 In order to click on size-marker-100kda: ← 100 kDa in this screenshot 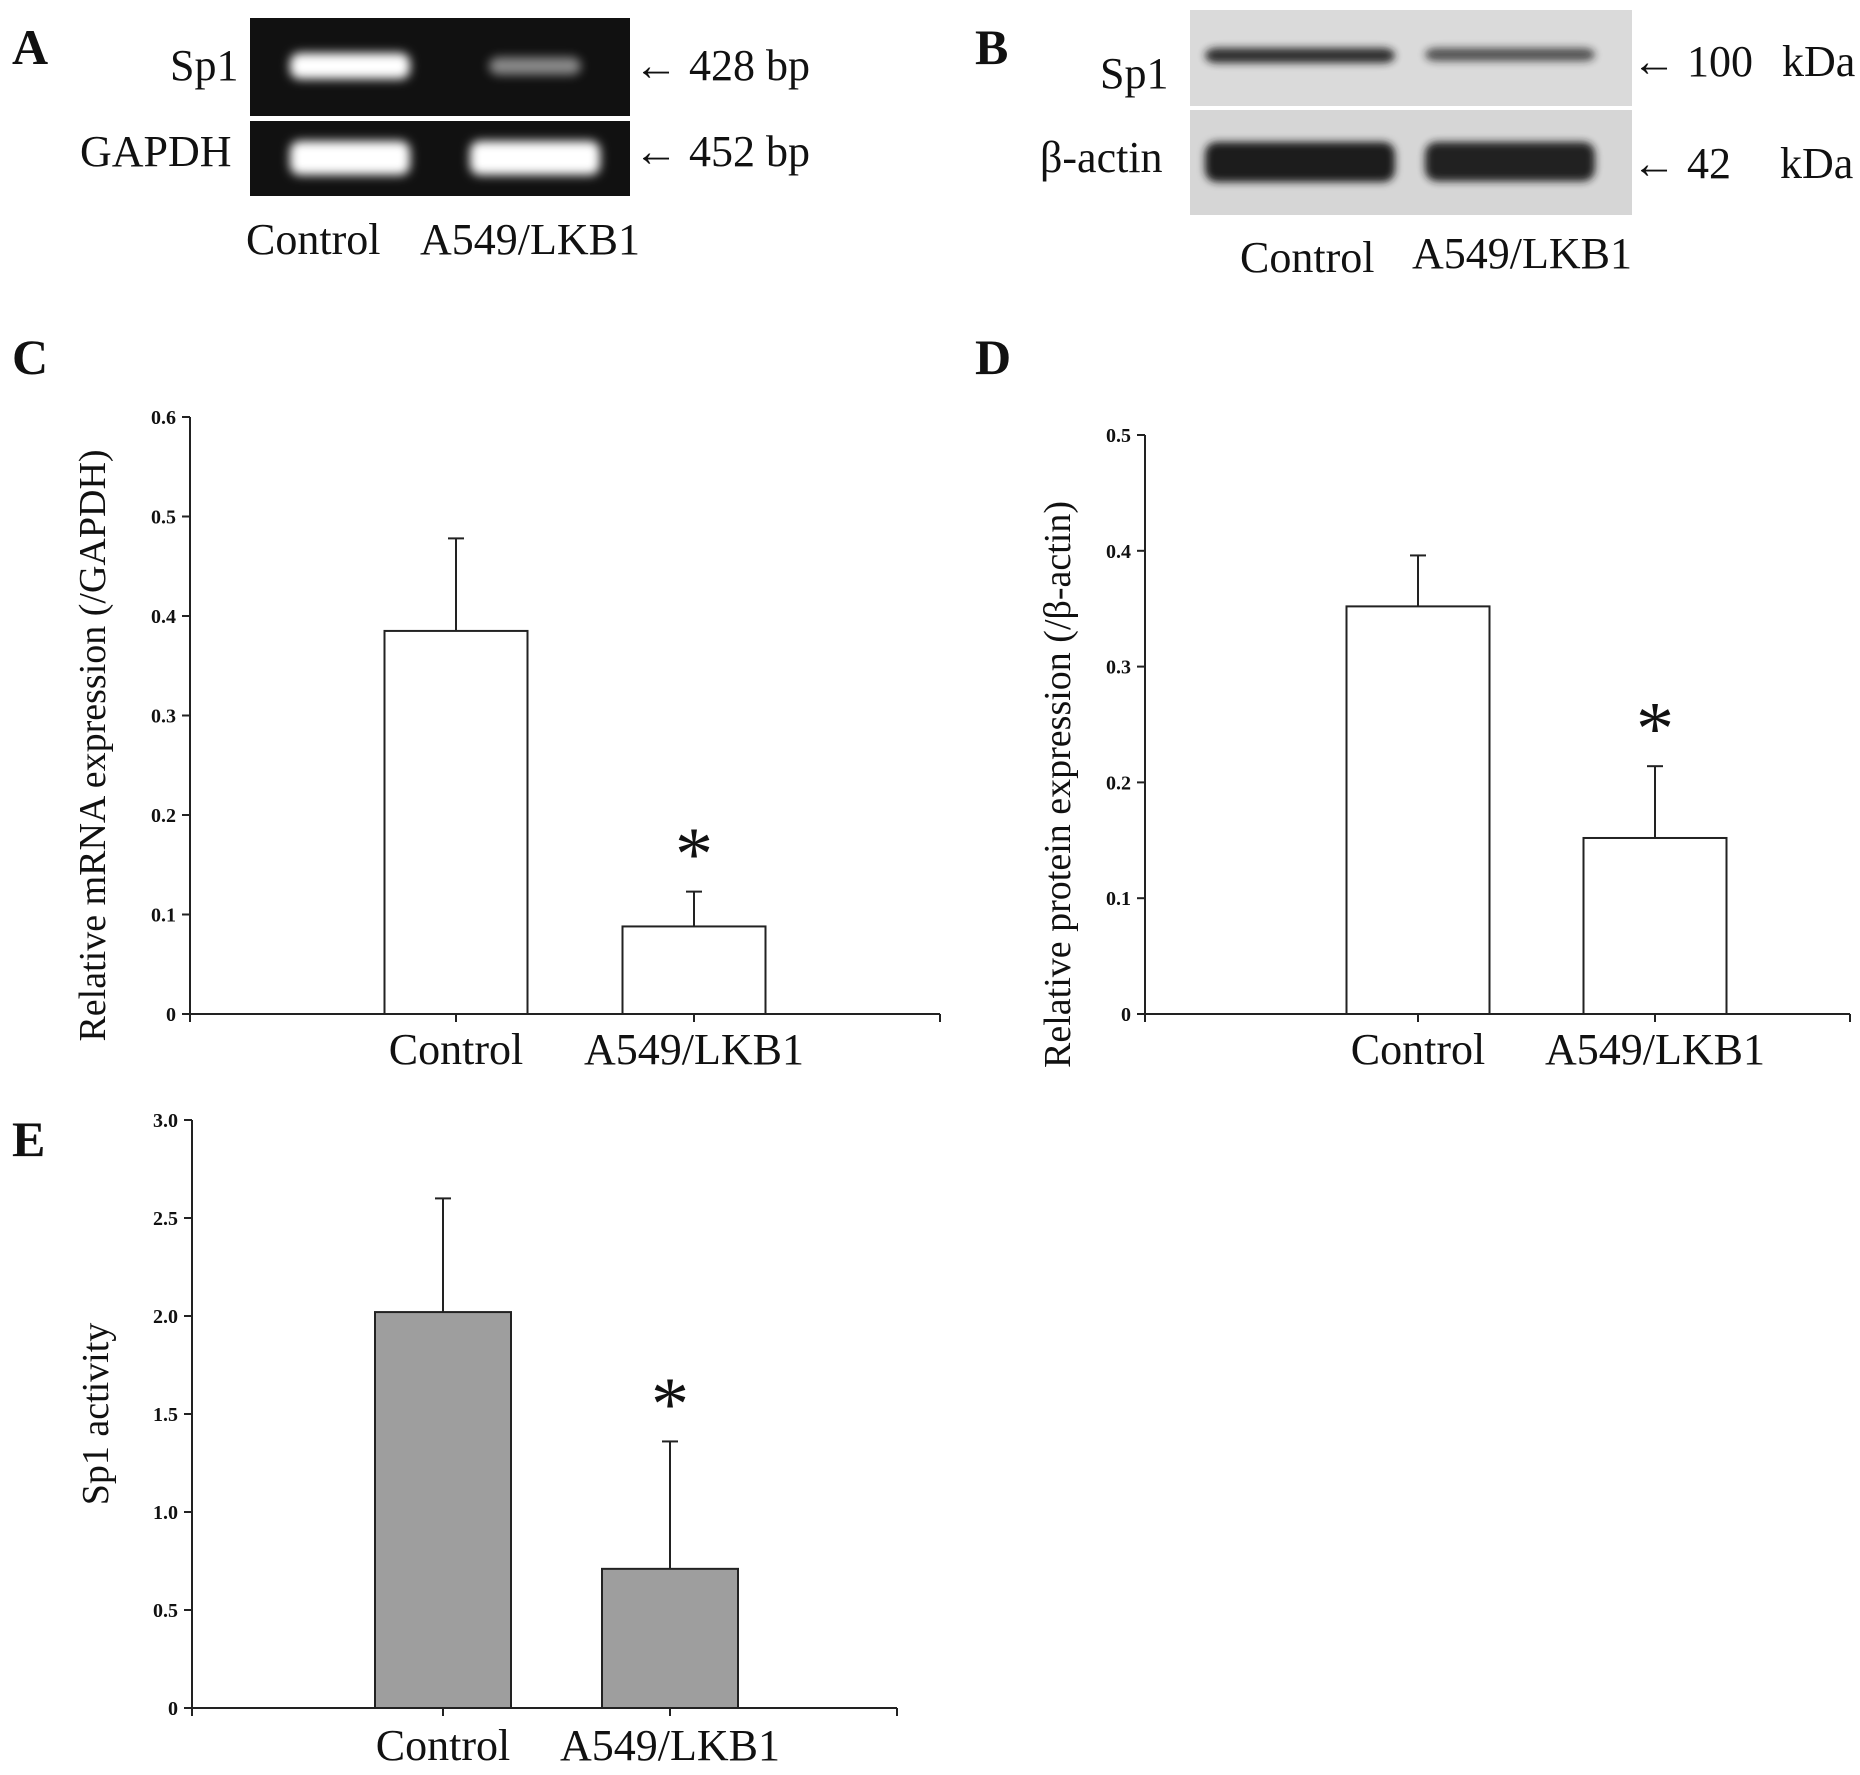, I will do `click(1743, 61)`.